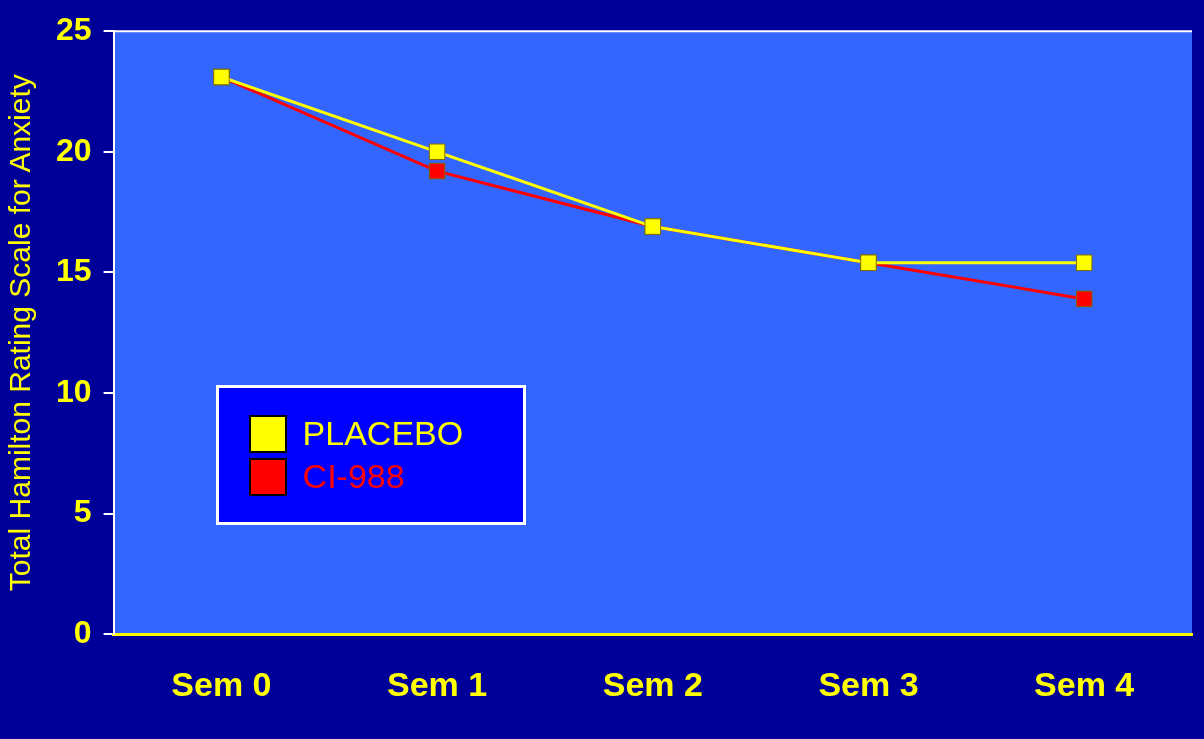 The width and height of the screenshot is (1204, 739). Describe the element at coordinates (74, 29) in the screenshot. I see `y-tick-label: 25` at that location.